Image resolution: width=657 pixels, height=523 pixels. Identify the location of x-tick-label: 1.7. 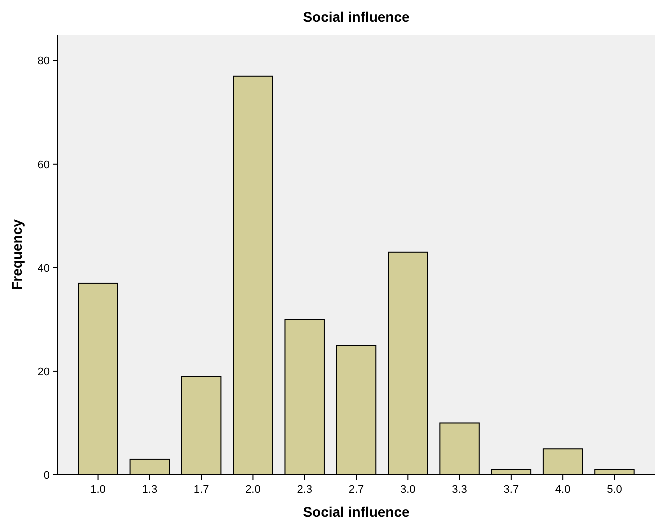
(202, 490).